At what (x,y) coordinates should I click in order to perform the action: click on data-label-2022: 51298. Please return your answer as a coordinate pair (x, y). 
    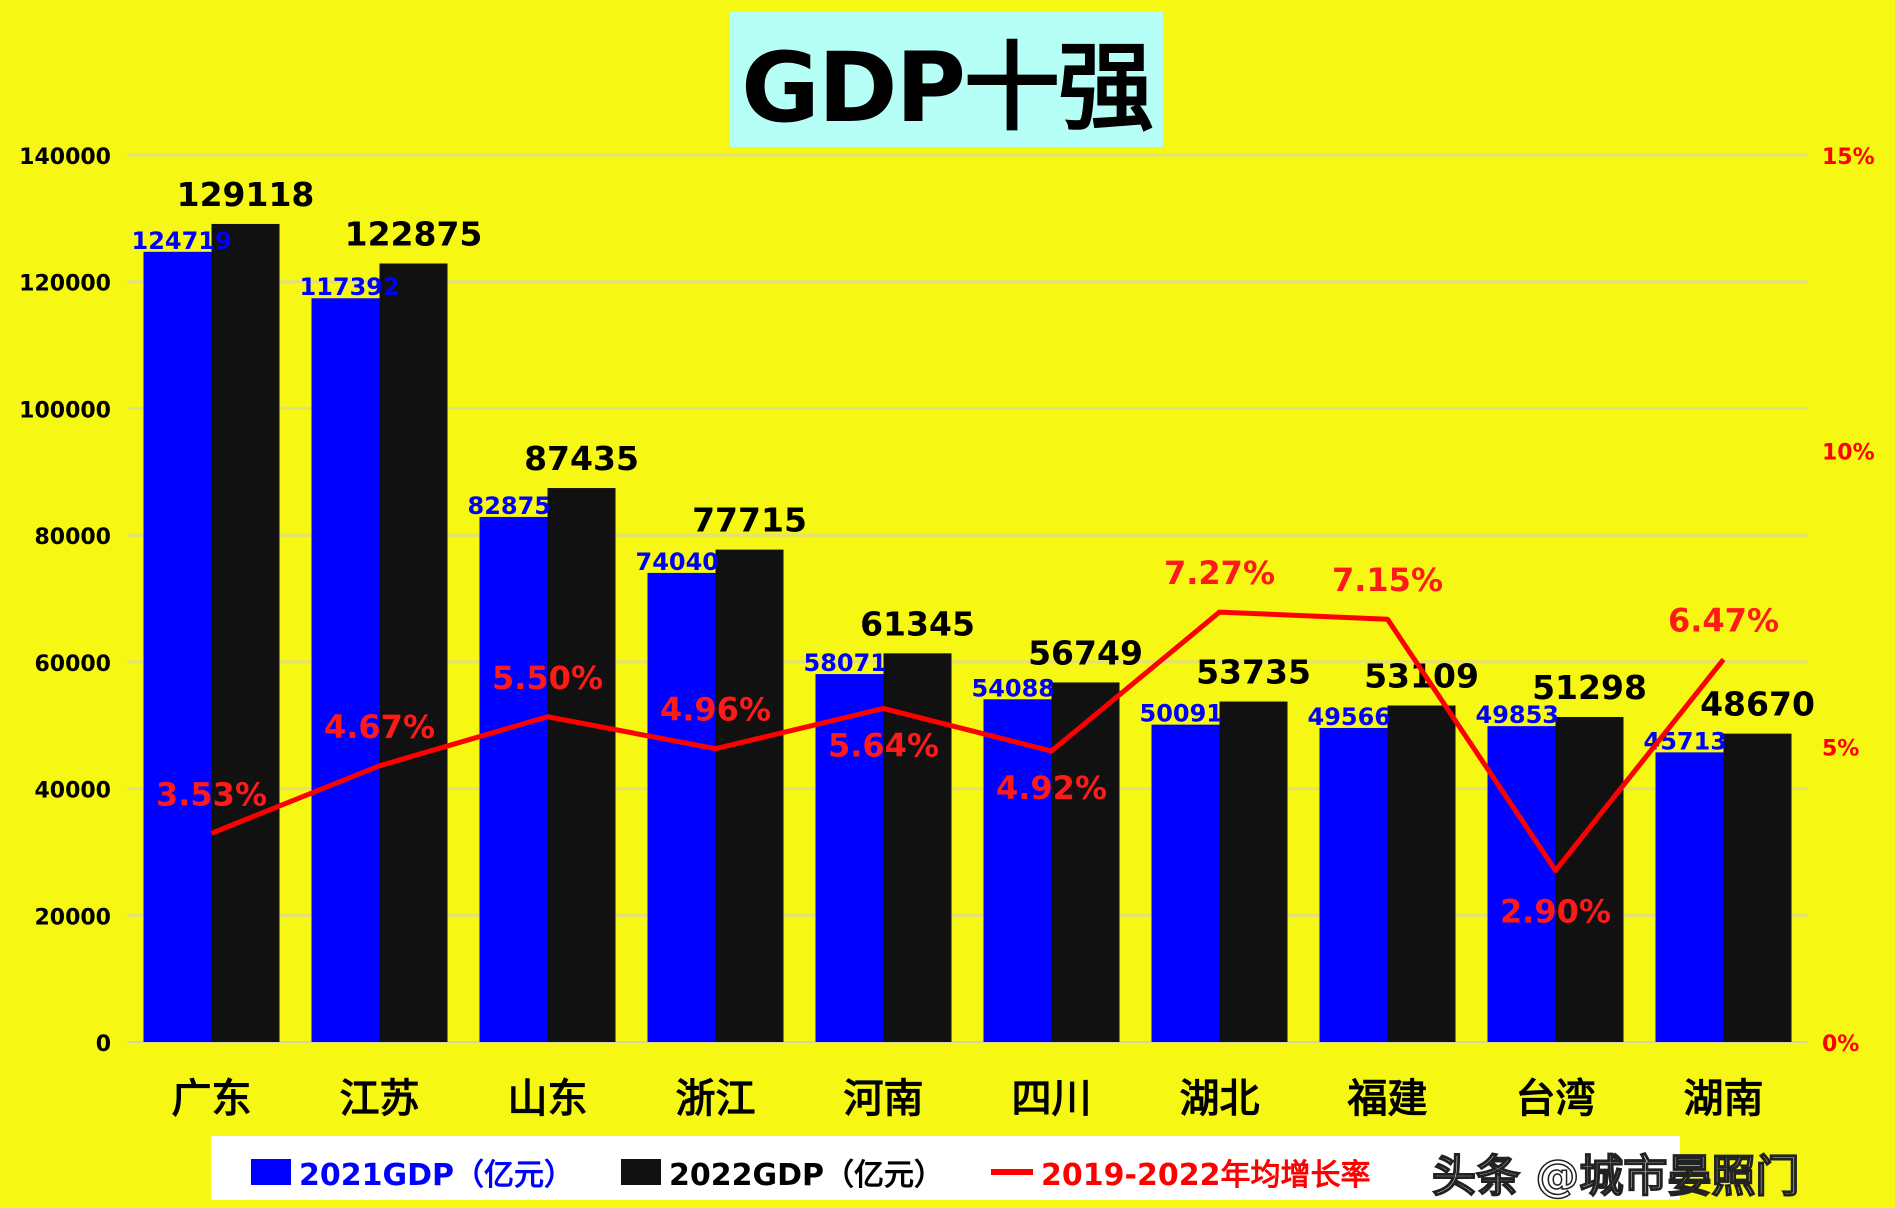
    Looking at the image, I should click on (1589, 687).